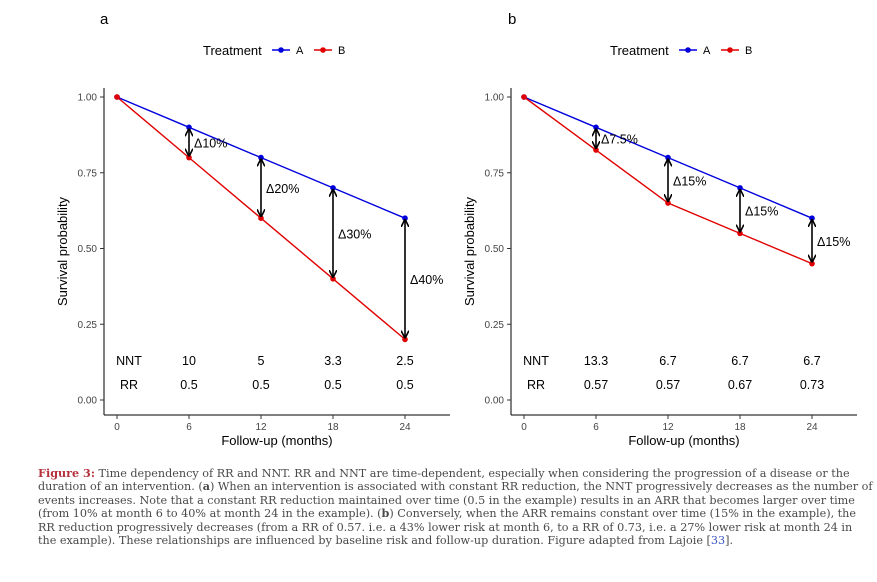 The width and height of the screenshot is (877, 582). What do you see at coordinates (812, 385) in the screenshot?
I see `table-cell: 0.73` at bounding box center [812, 385].